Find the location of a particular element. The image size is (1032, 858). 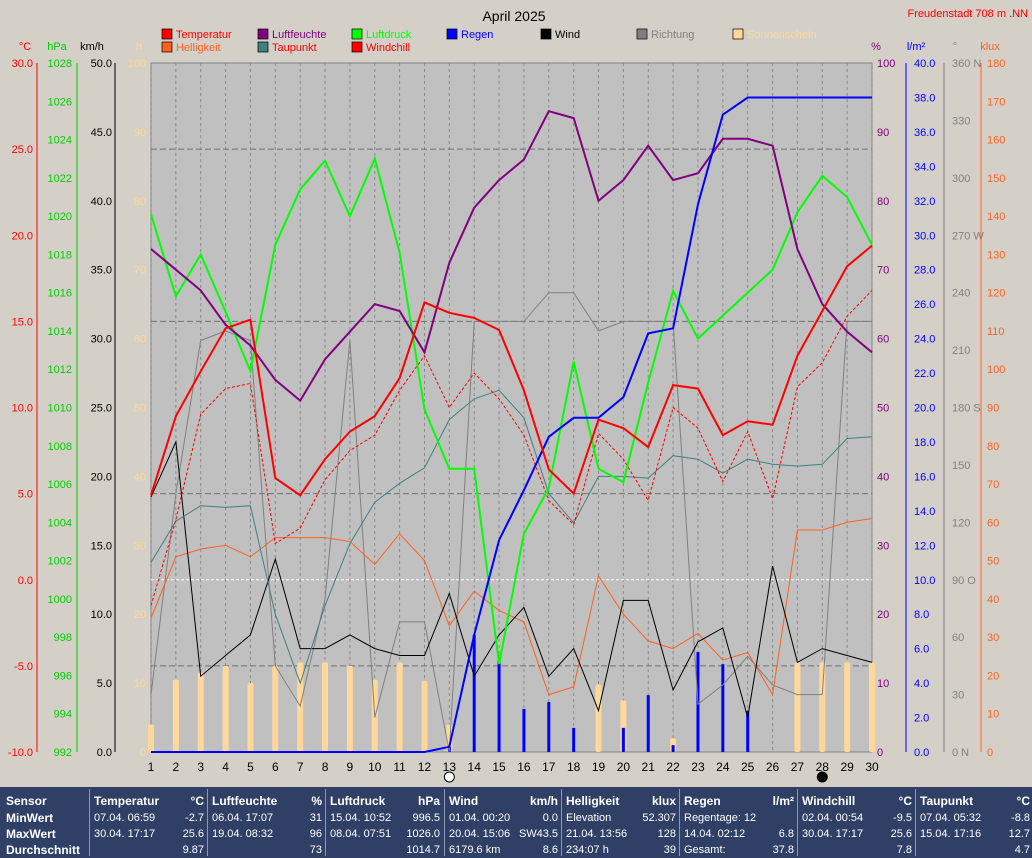

stats-value: 52.307 is located at coordinates (659, 818).